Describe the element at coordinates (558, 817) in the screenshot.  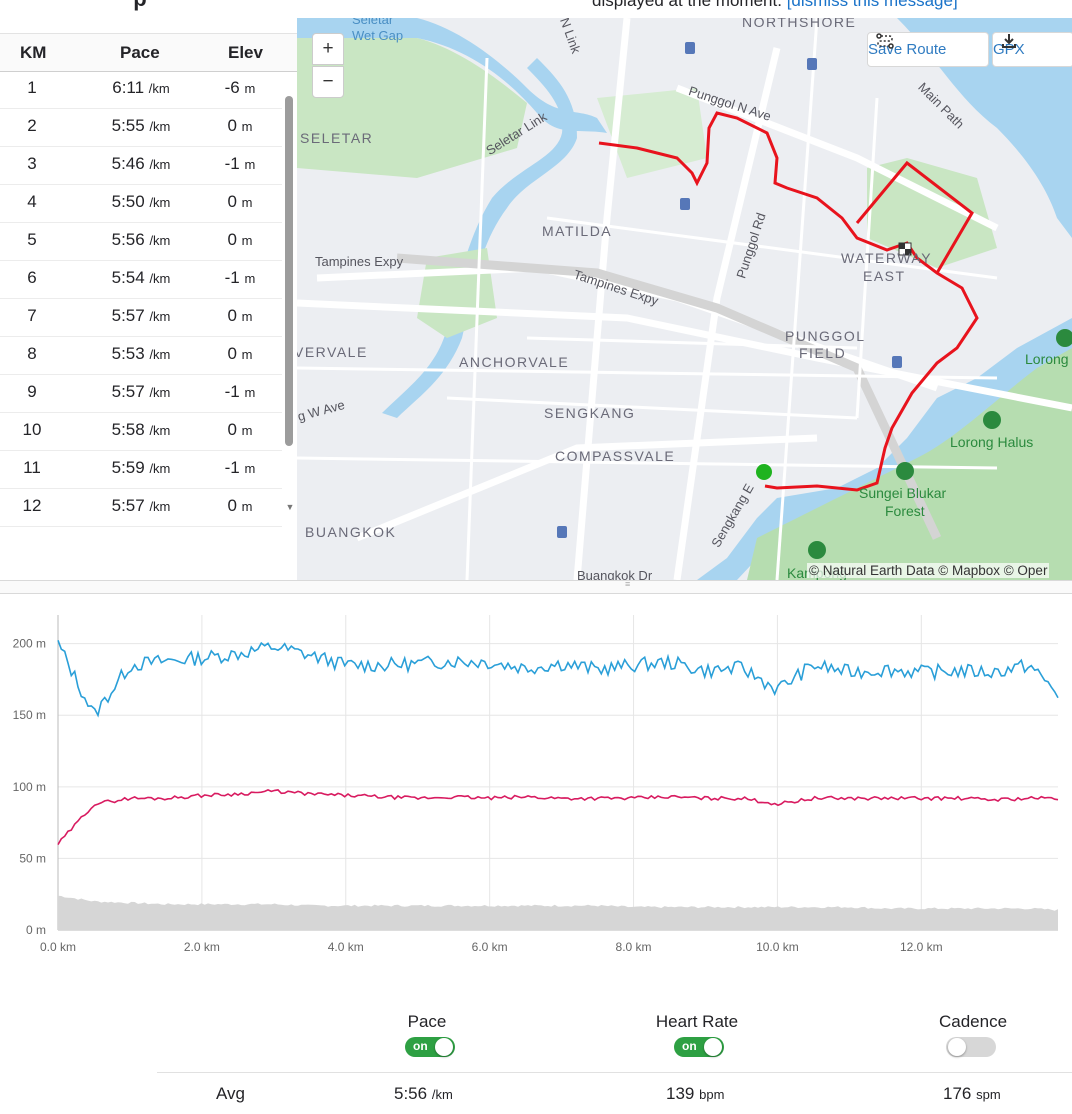
I see `heart-rate-series-line` at that location.